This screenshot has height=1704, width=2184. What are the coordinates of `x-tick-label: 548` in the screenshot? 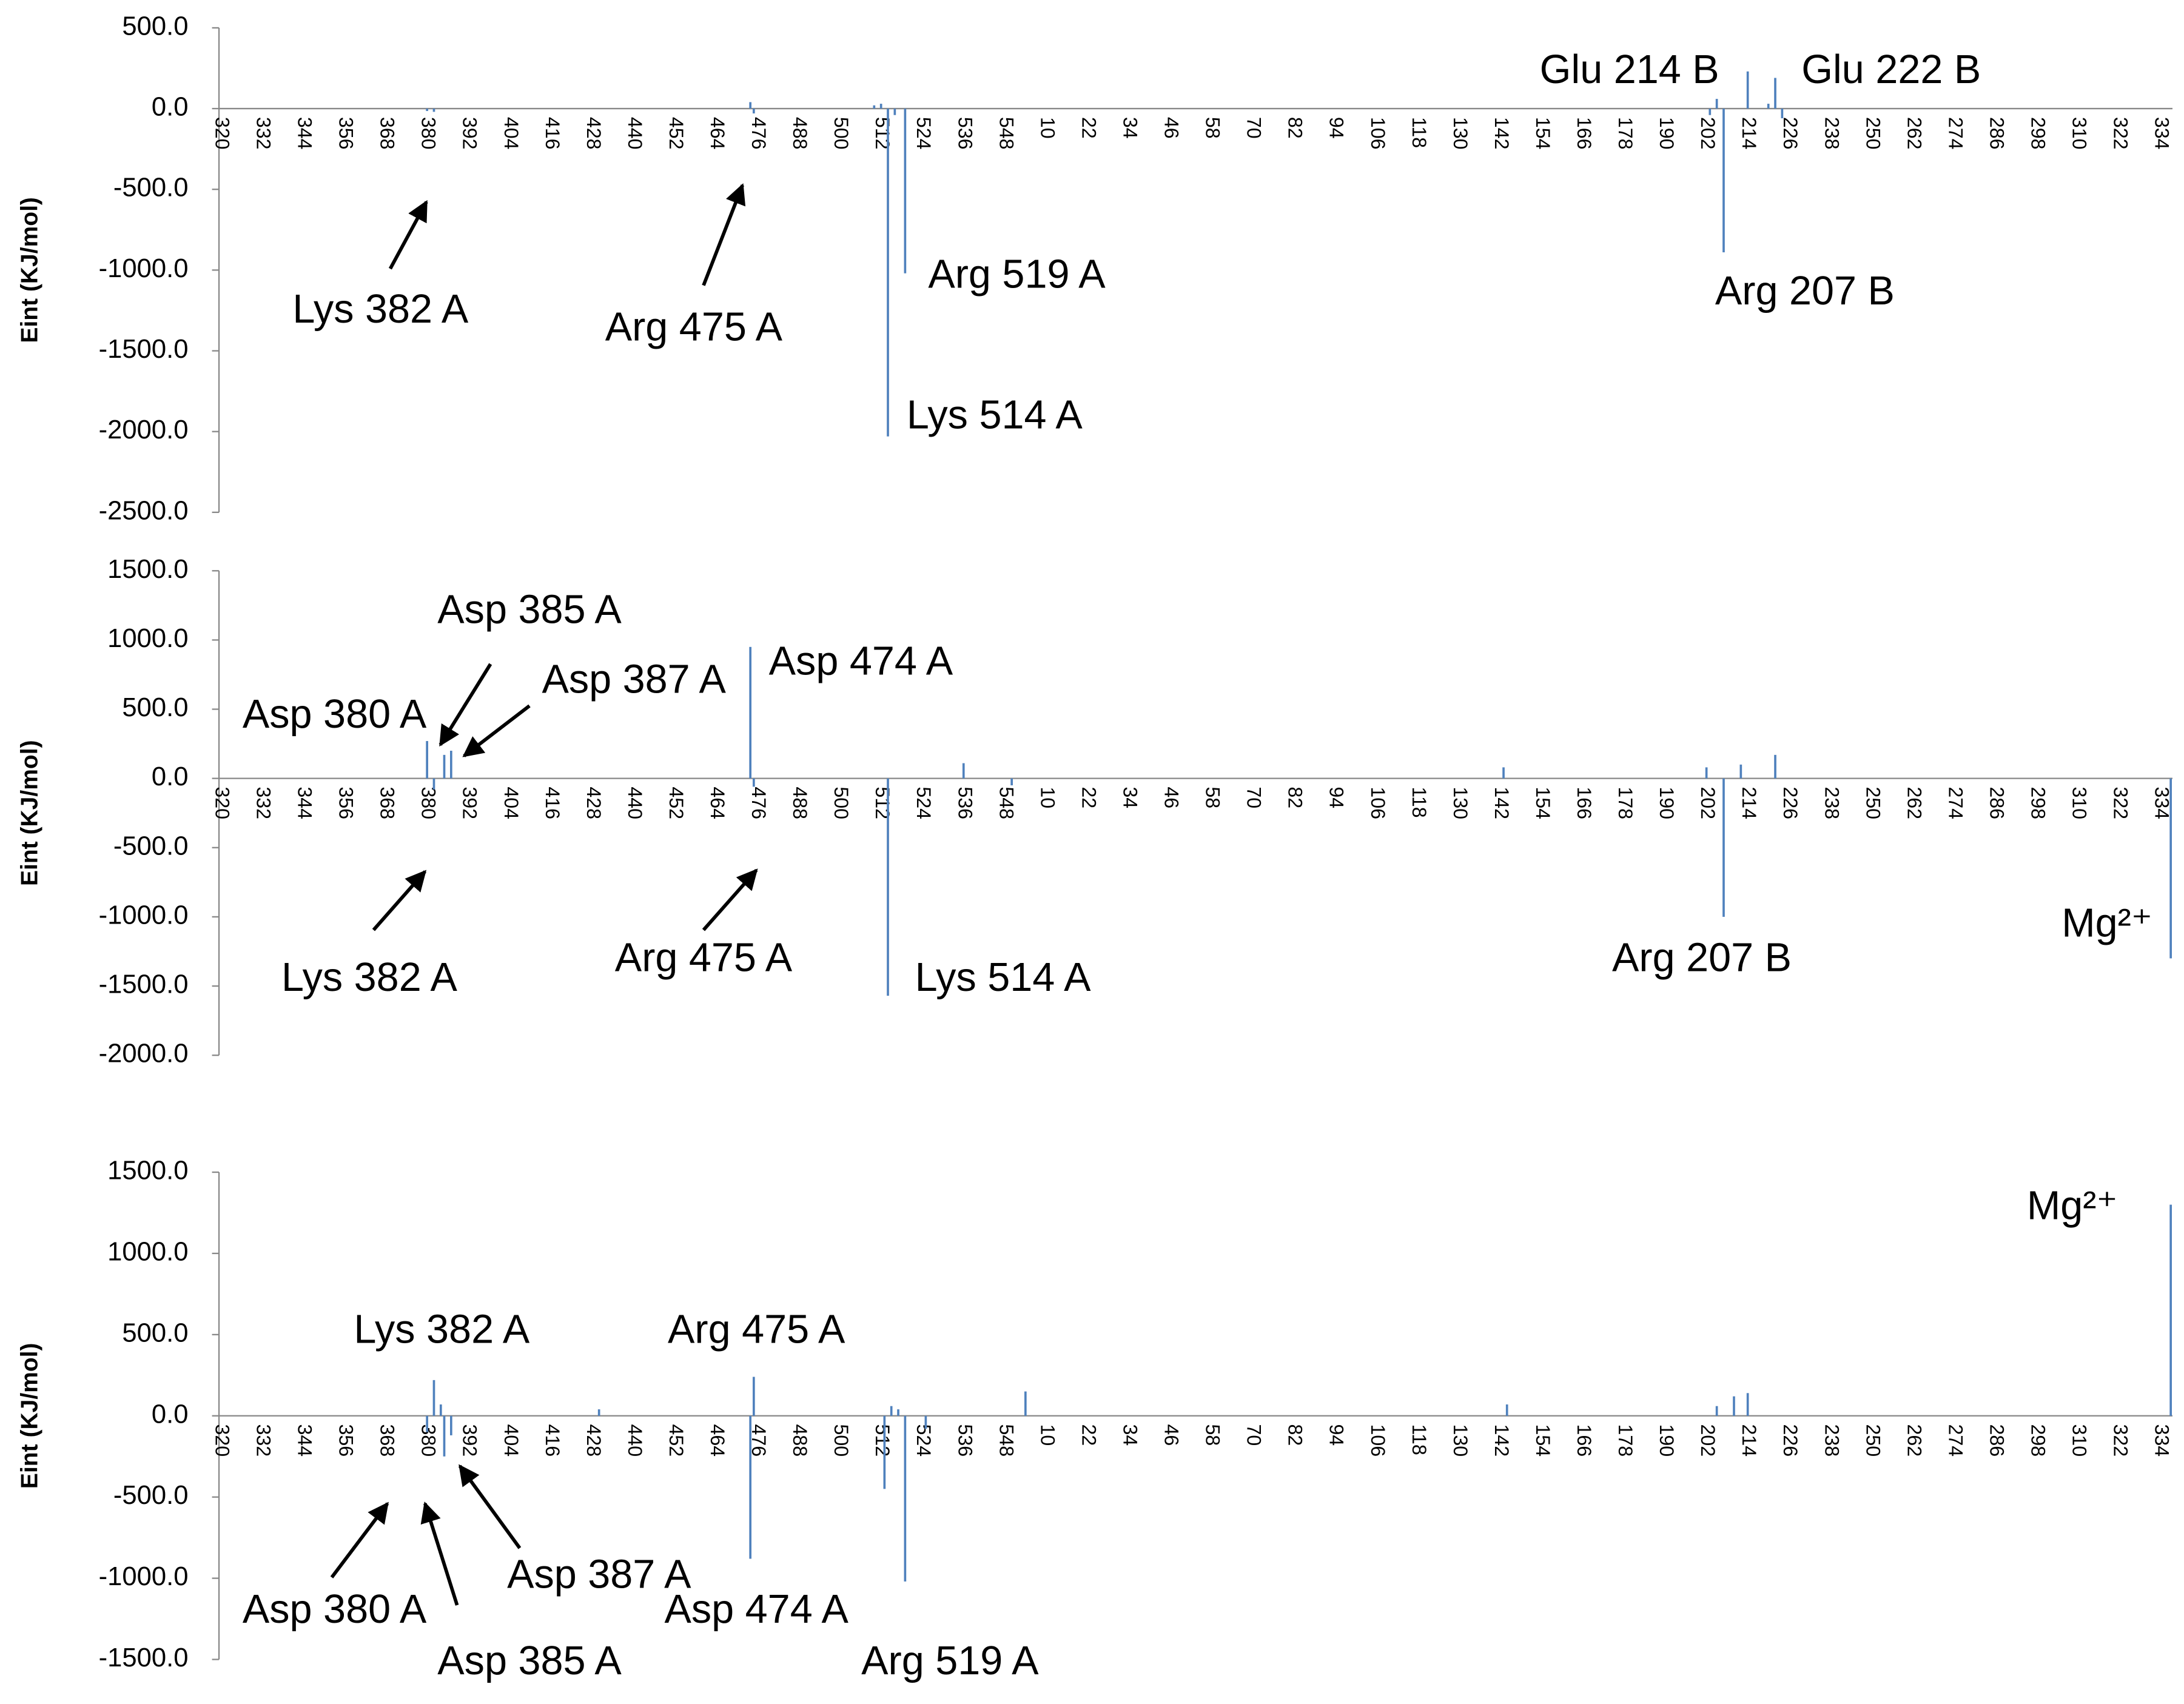 It's located at (1006, 1441).